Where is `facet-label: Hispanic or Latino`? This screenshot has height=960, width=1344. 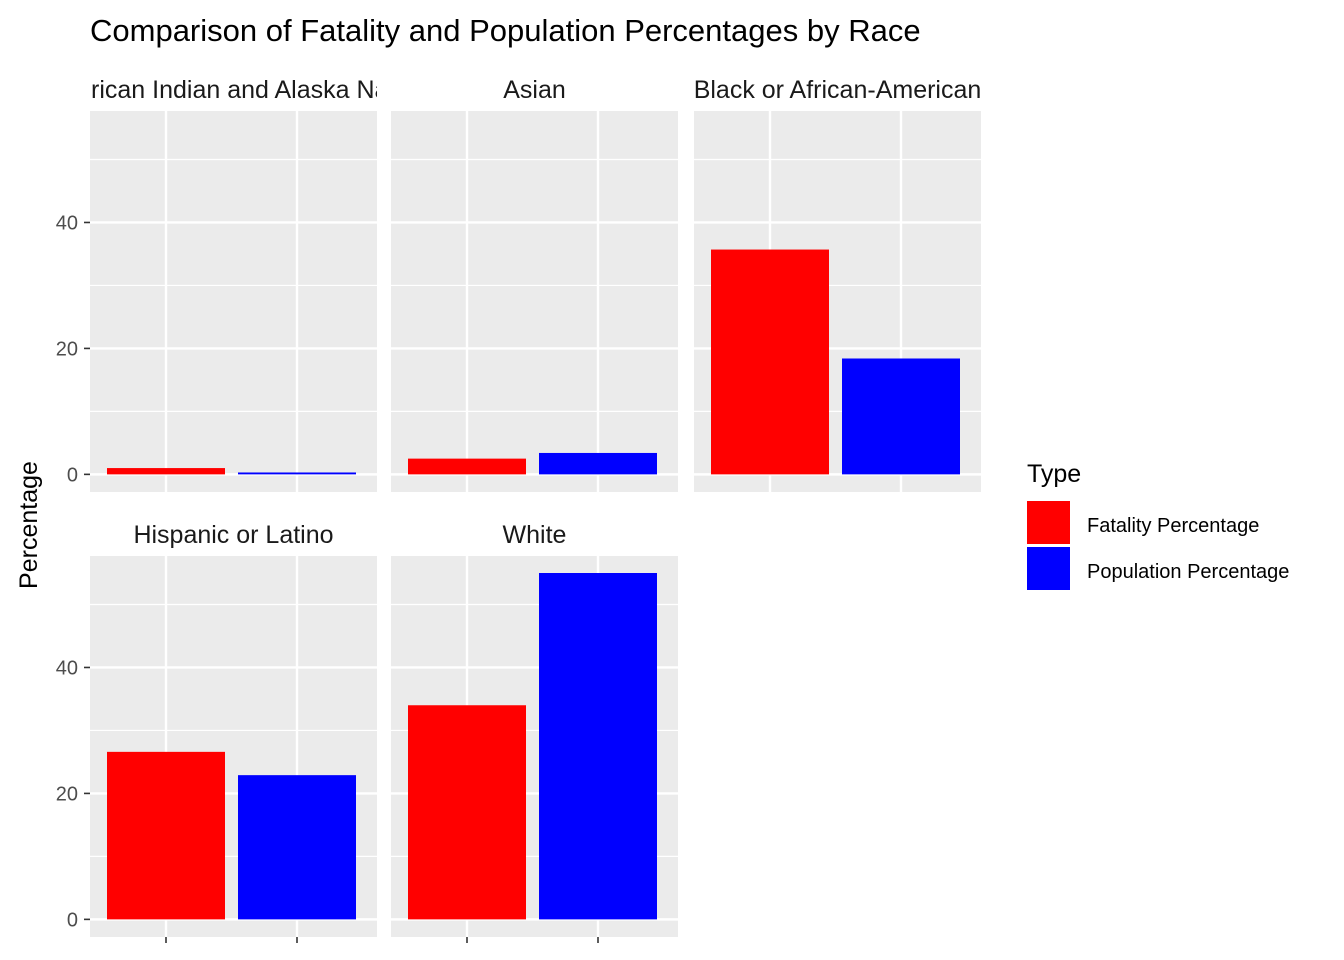 facet-label: Hispanic or Latino is located at coordinates (233, 535).